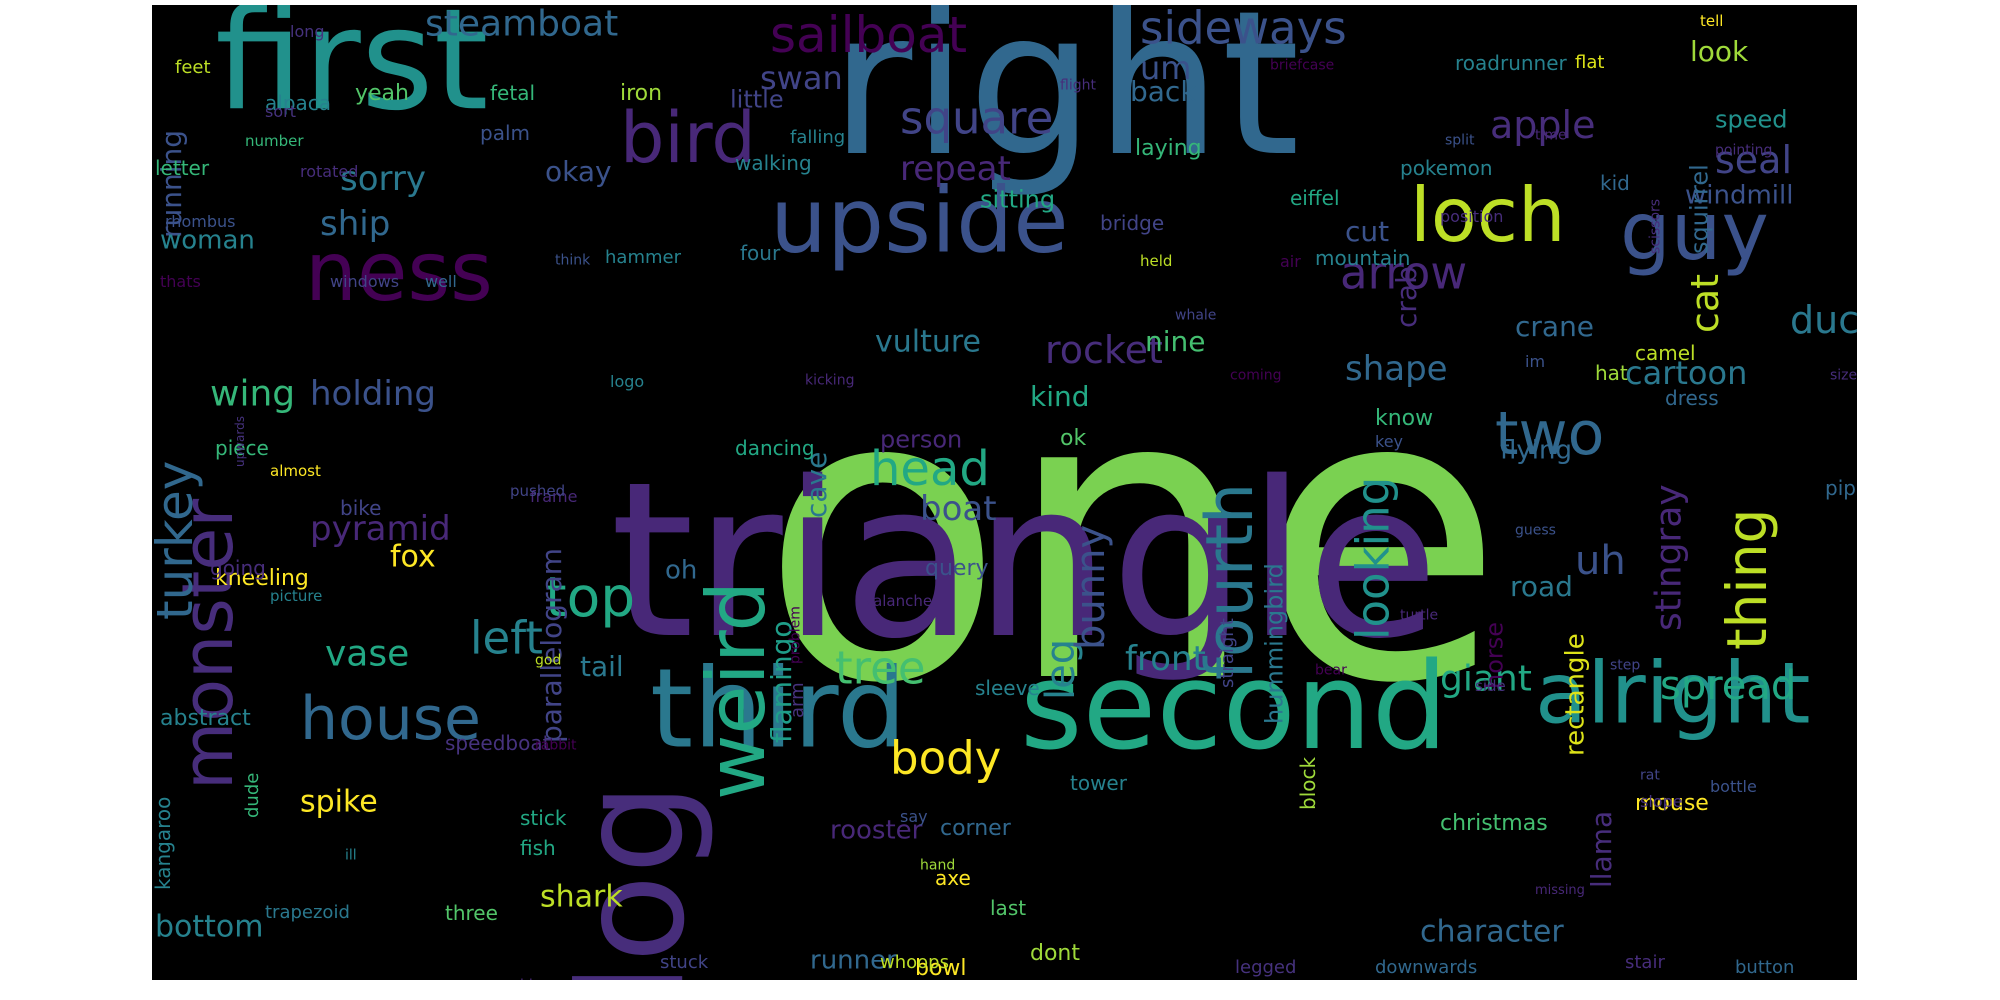 Image resolution: width=2000 pixels, height=1000 pixels. I want to click on word-bottom: bottom, so click(209, 927).